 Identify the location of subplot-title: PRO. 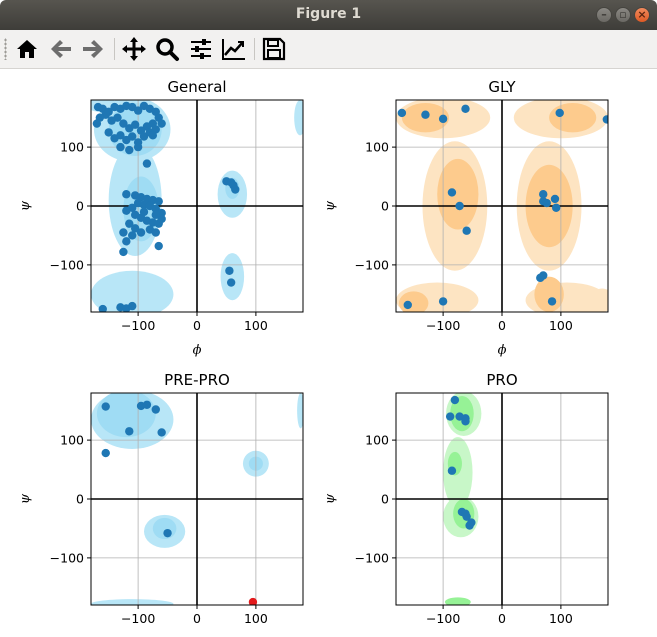
(501, 380).